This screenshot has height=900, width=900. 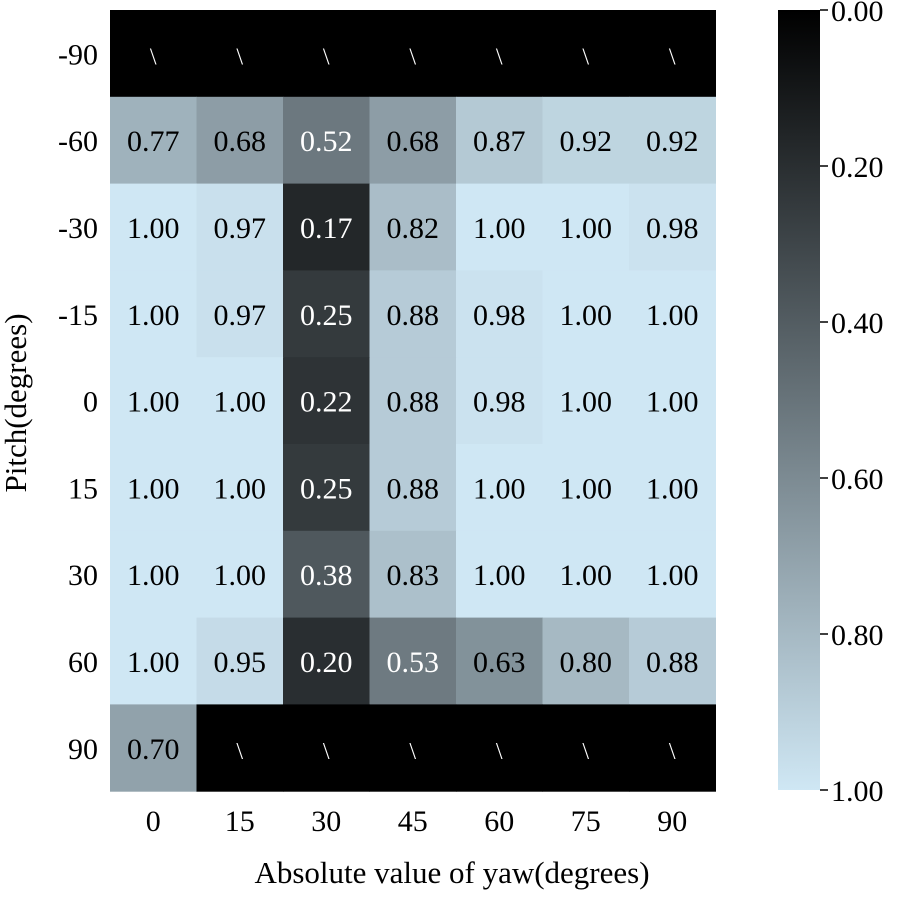 I want to click on colorbar-tick-label: 0.80, so click(x=857, y=635).